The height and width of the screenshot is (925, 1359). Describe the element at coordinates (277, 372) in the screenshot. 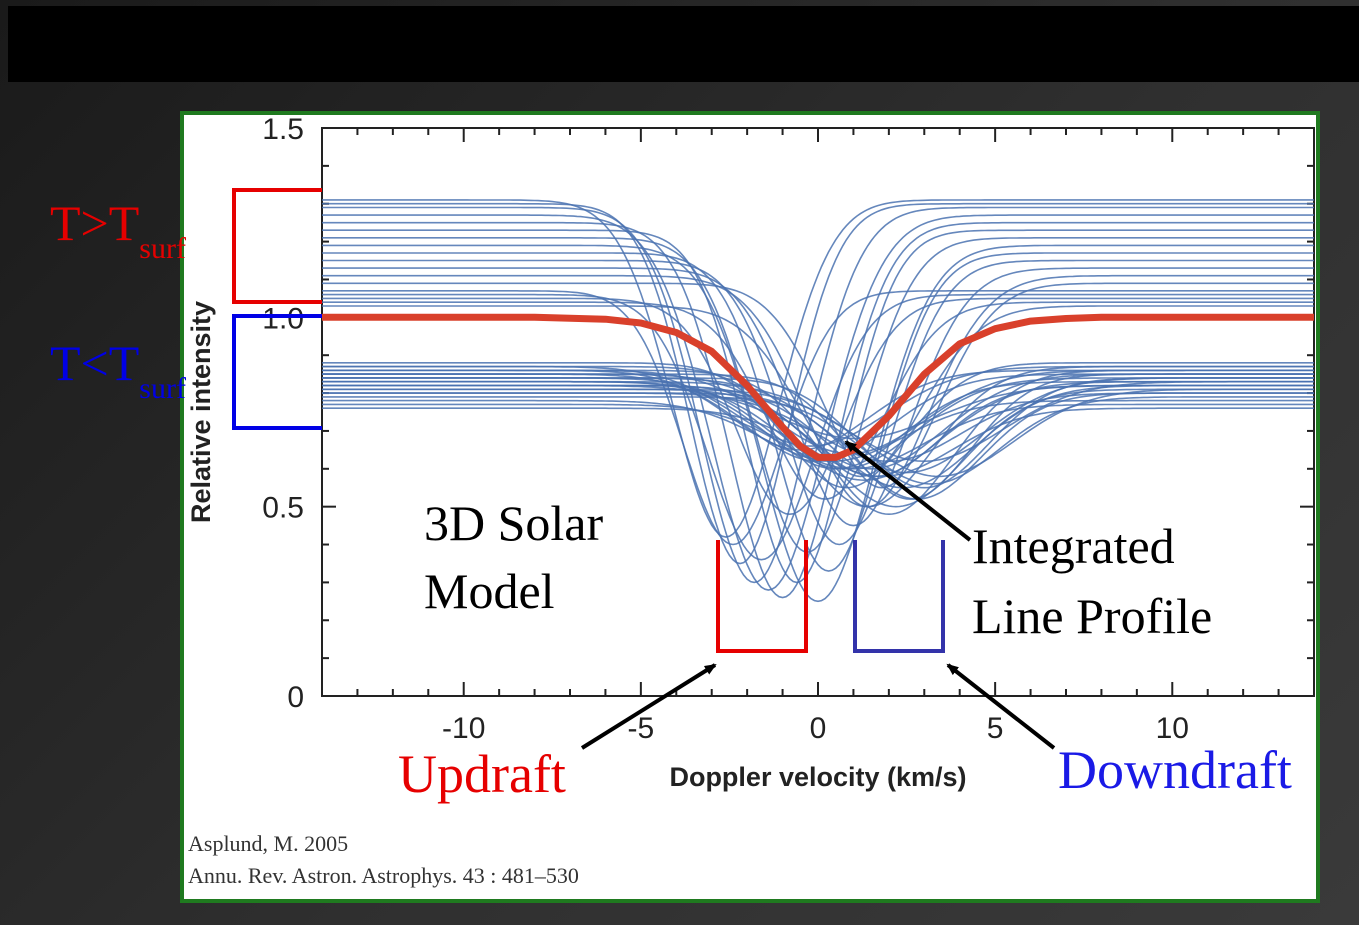

I see `cold-bracket` at that location.